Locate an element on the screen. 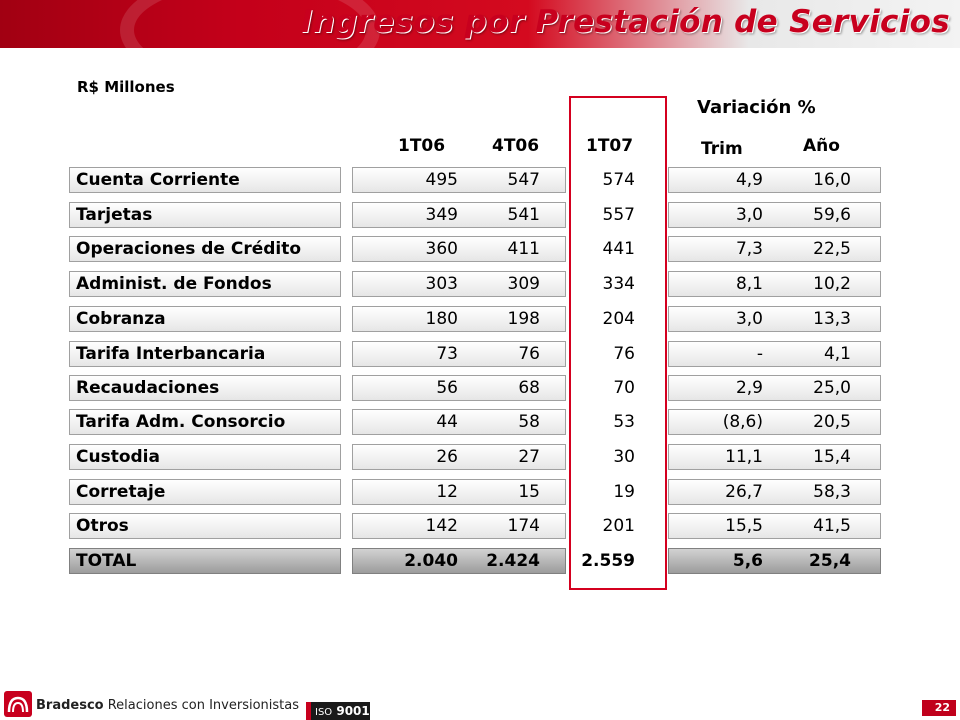 This screenshot has width=960, height=720. total-row: TOTAL 2.040 2.424 2.559 5,6 25,4 is located at coordinates (480, 561).